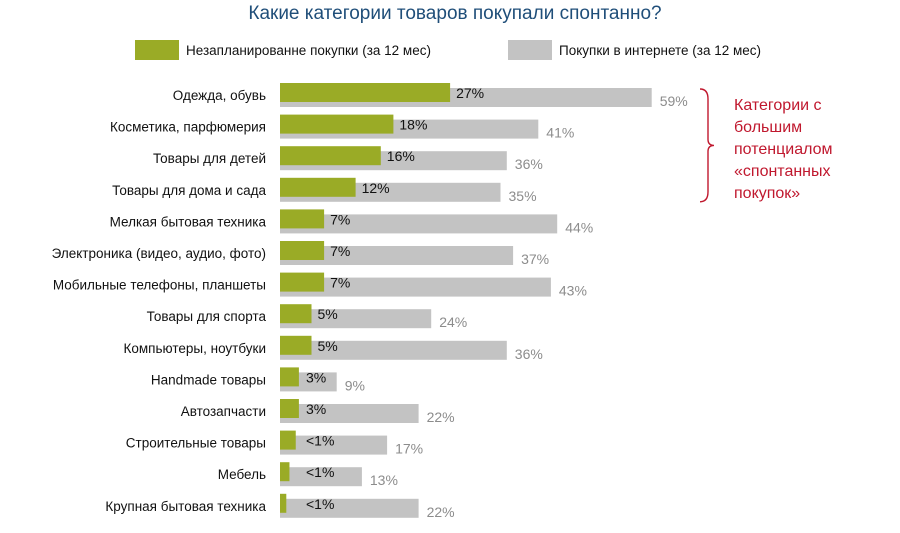 The width and height of the screenshot is (900, 533). I want to click on value-label-unplanned: 16%, so click(401, 156).